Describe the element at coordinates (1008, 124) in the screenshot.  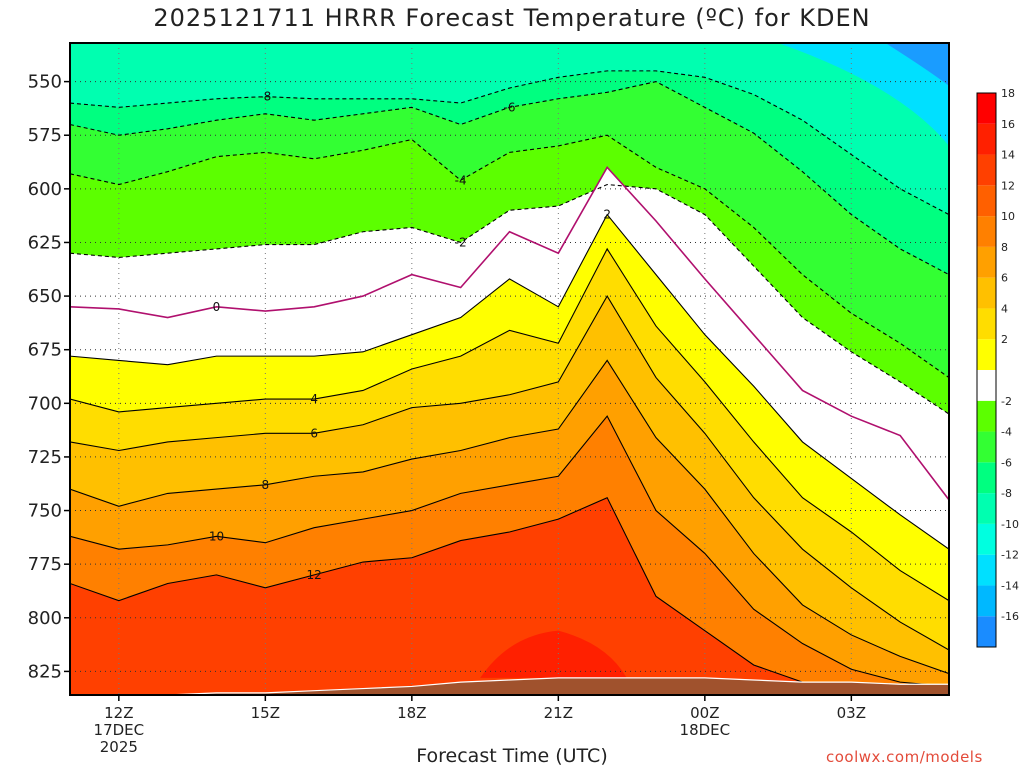
I see `colorbar-label-16: 16` at that location.